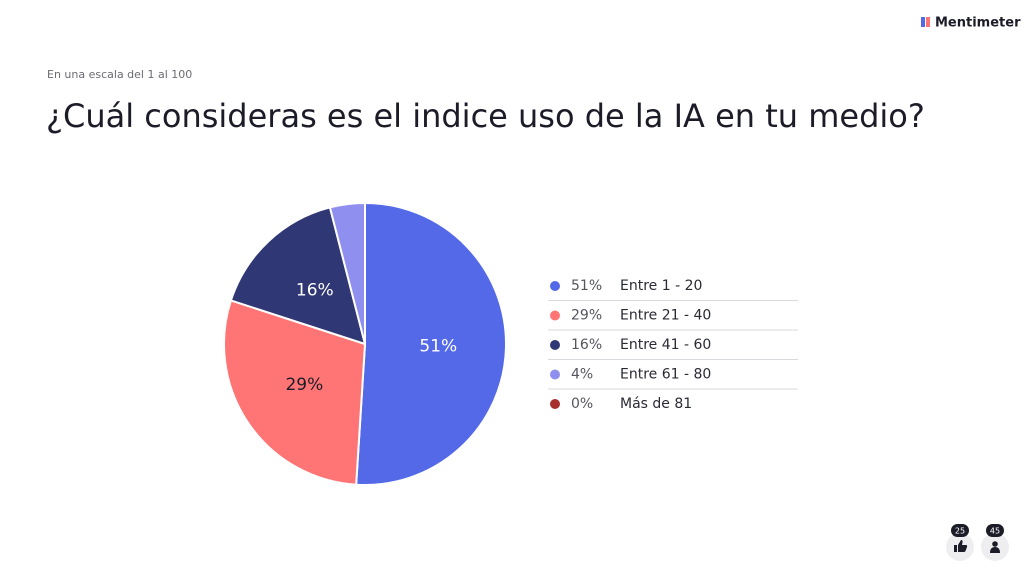 Image resolution: width=1024 pixels, height=575 pixels. What do you see at coordinates (665, 316) in the screenshot?
I see `legend-label: Entre 21 - 40` at bounding box center [665, 316].